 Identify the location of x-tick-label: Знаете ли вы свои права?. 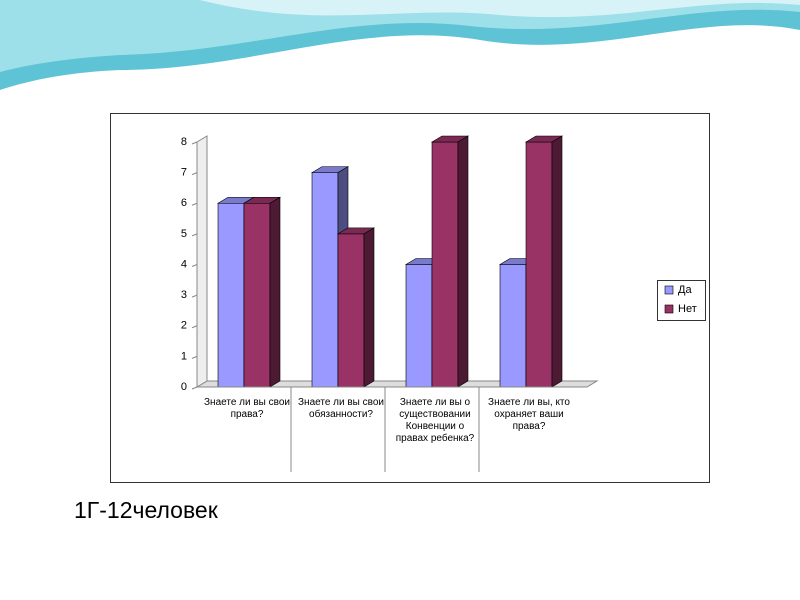
(247, 408).